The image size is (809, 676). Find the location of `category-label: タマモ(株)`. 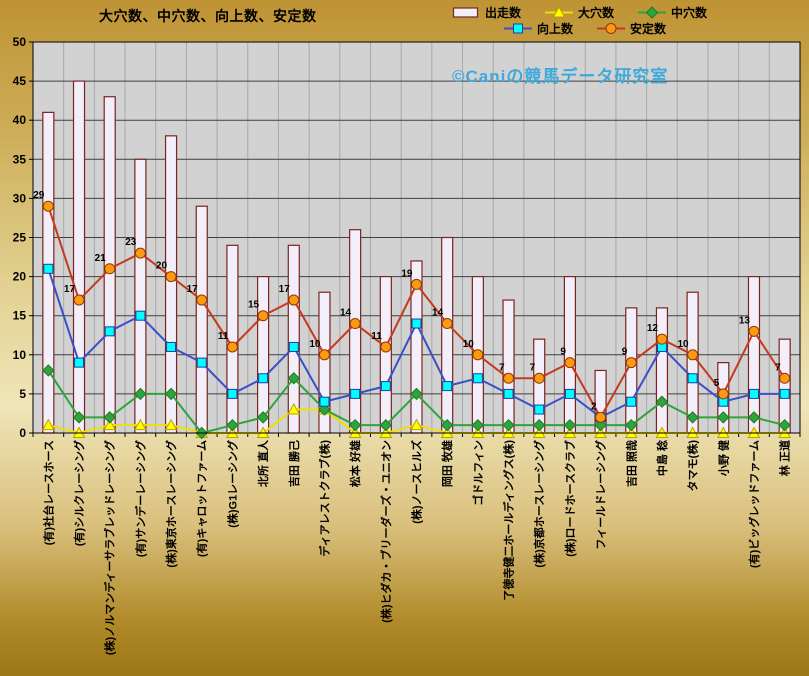

category-label: タマモ(株) is located at coordinates (693, 466).